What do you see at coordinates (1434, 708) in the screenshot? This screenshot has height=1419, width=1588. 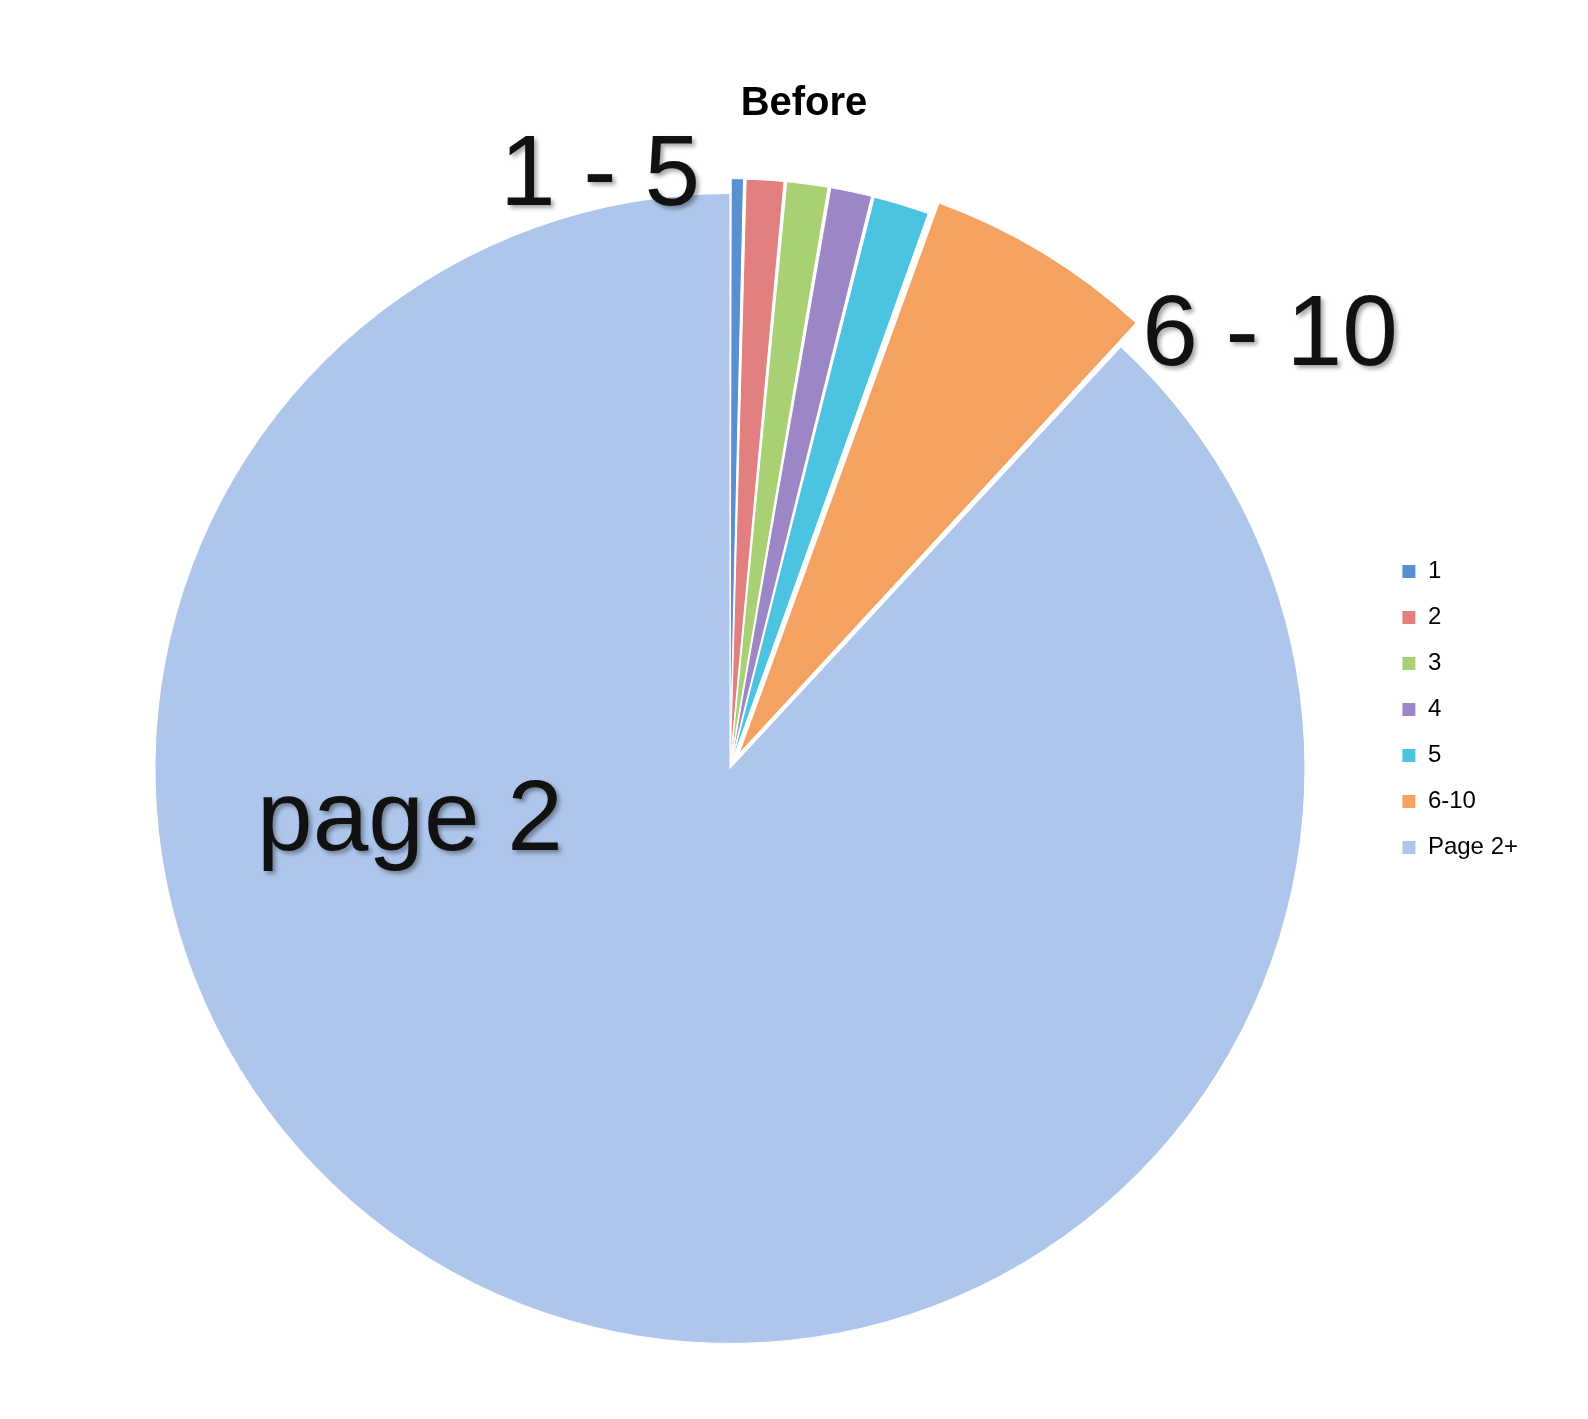 I see `legend-label: 4` at bounding box center [1434, 708].